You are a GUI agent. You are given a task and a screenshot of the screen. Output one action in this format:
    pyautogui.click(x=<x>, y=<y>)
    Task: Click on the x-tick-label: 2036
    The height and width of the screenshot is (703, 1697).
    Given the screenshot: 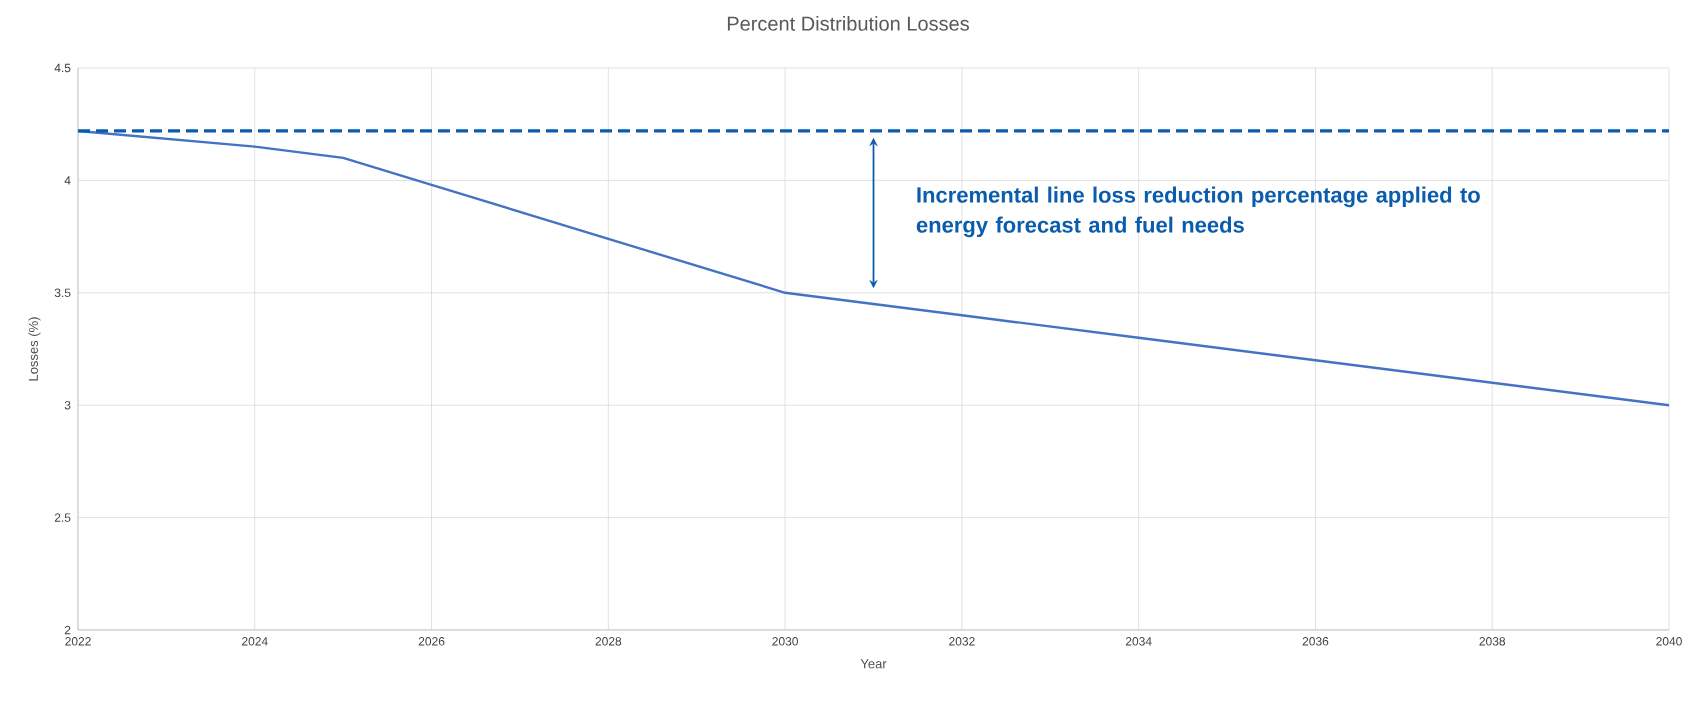 What is the action you would take?
    pyautogui.click(x=1315, y=641)
    